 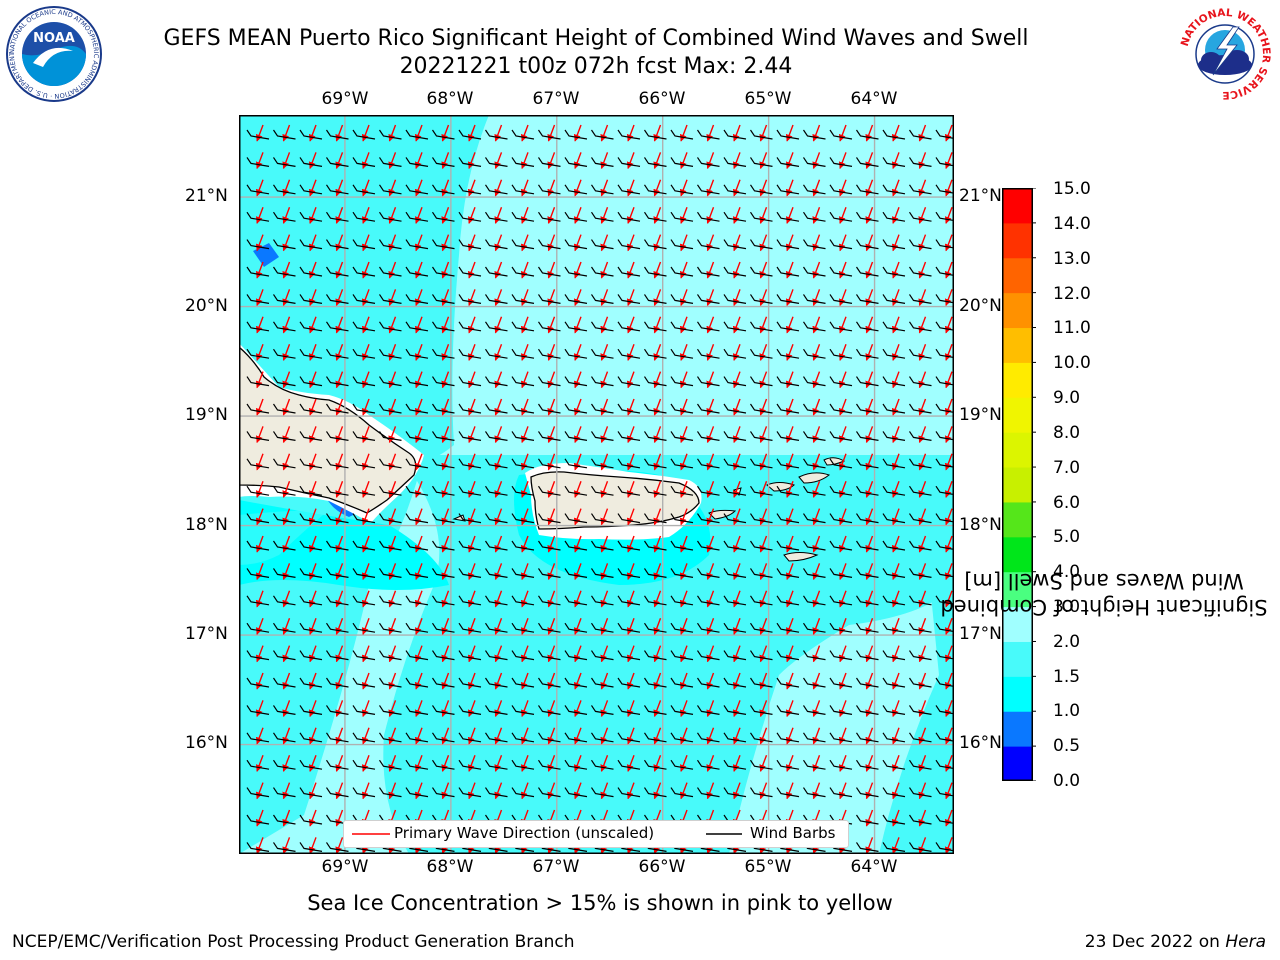 What do you see at coordinates (206, 415) in the screenshot?
I see `lat-label: 19°N` at bounding box center [206, 415].